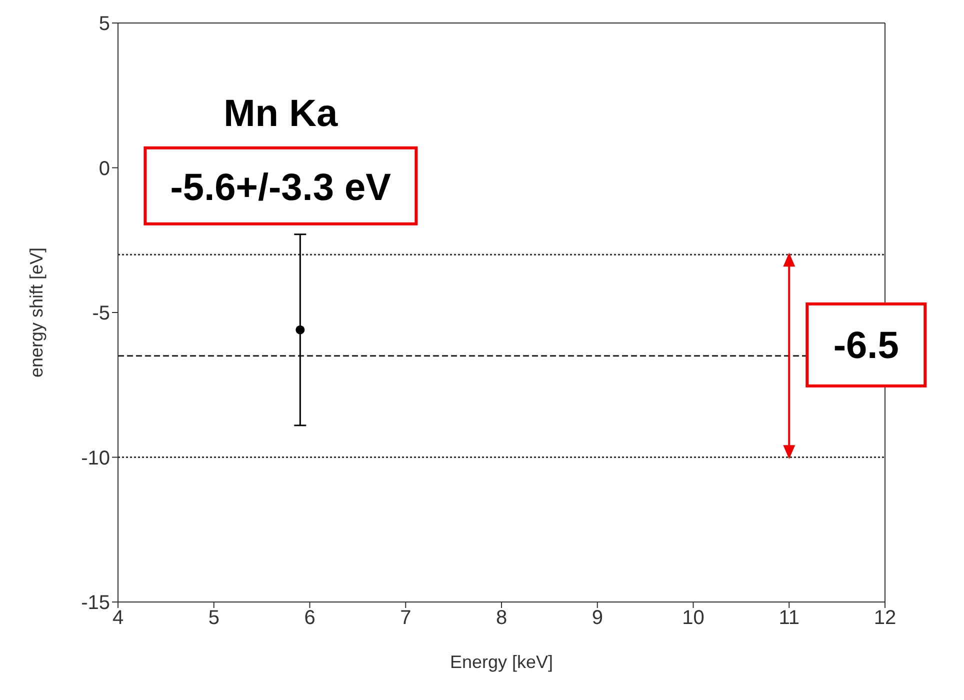  I want to click on y-tick-label: -10, so click(95, 458).